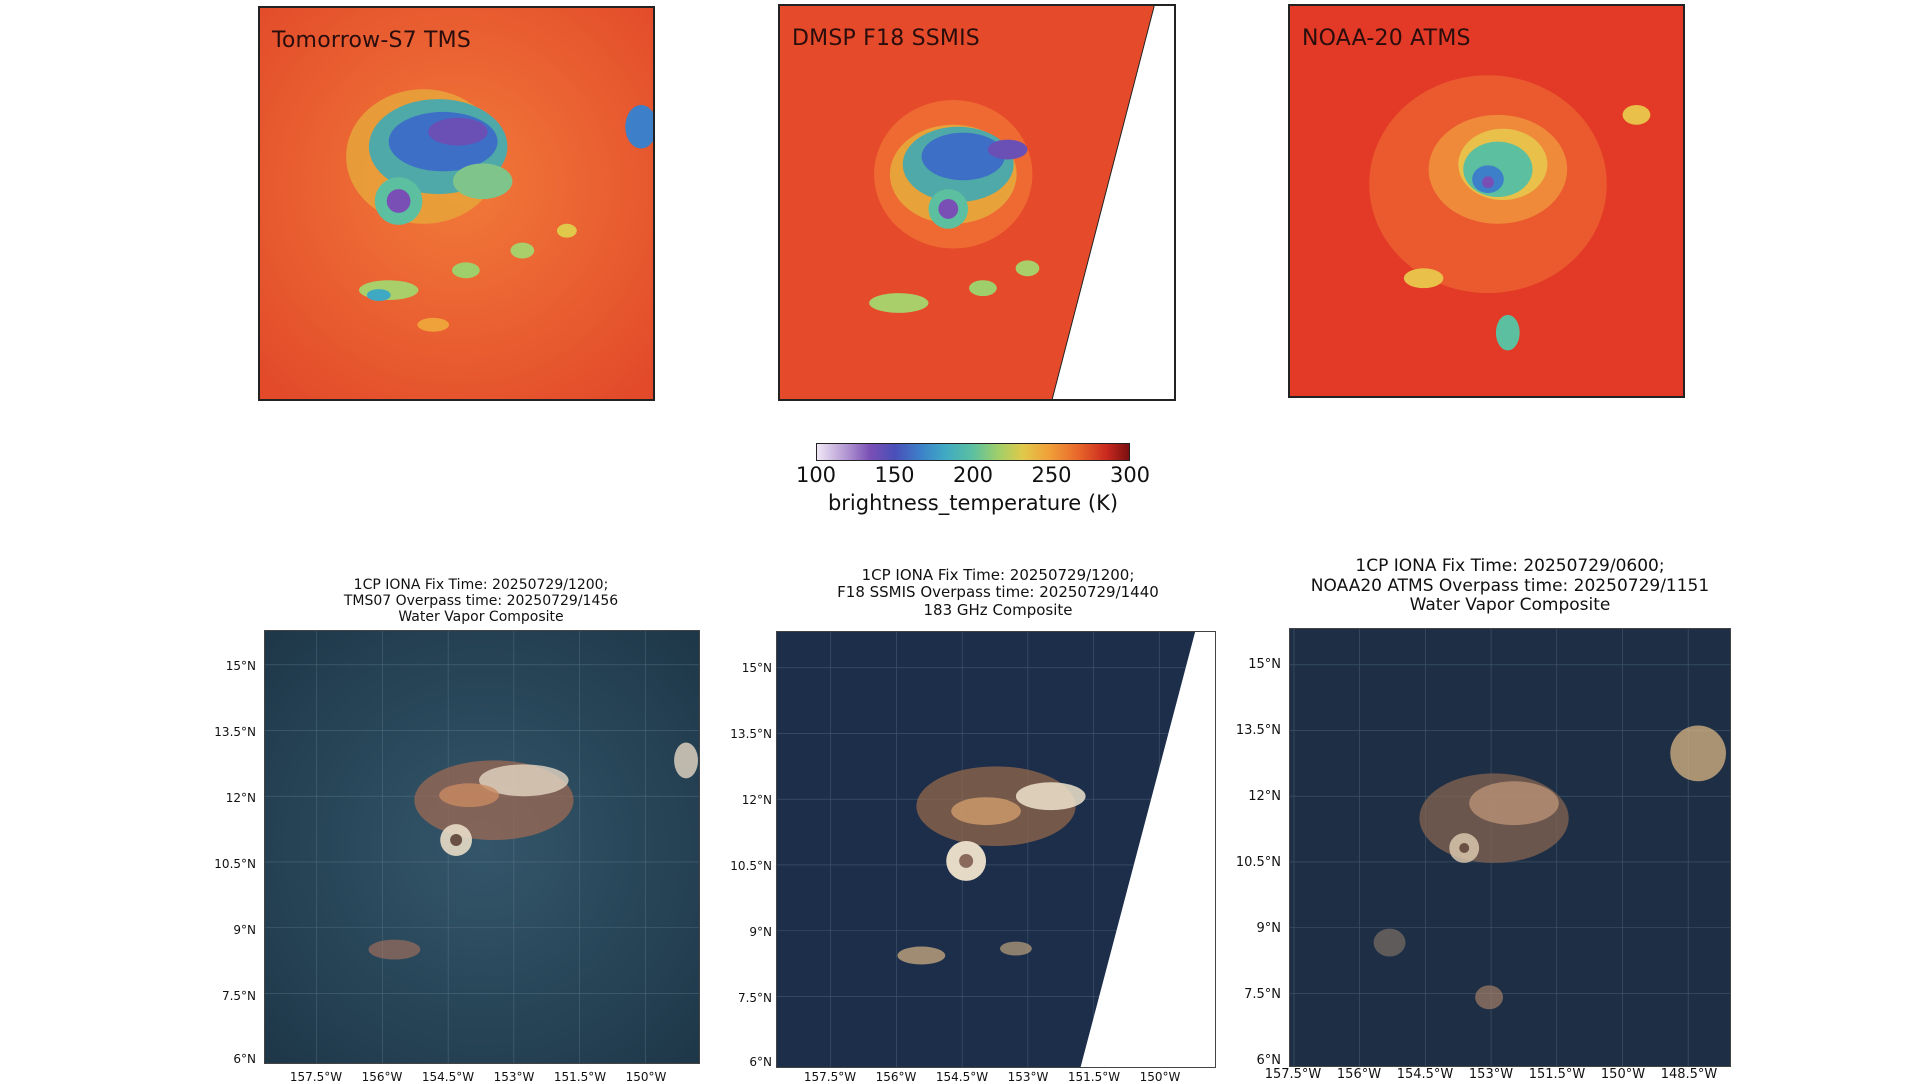 Image resolution: width=1920 pixels, height=1084 pixels. I want to click on ssmis-brightness-panel: DMSP F18 SSMIS, so click(977, 202).